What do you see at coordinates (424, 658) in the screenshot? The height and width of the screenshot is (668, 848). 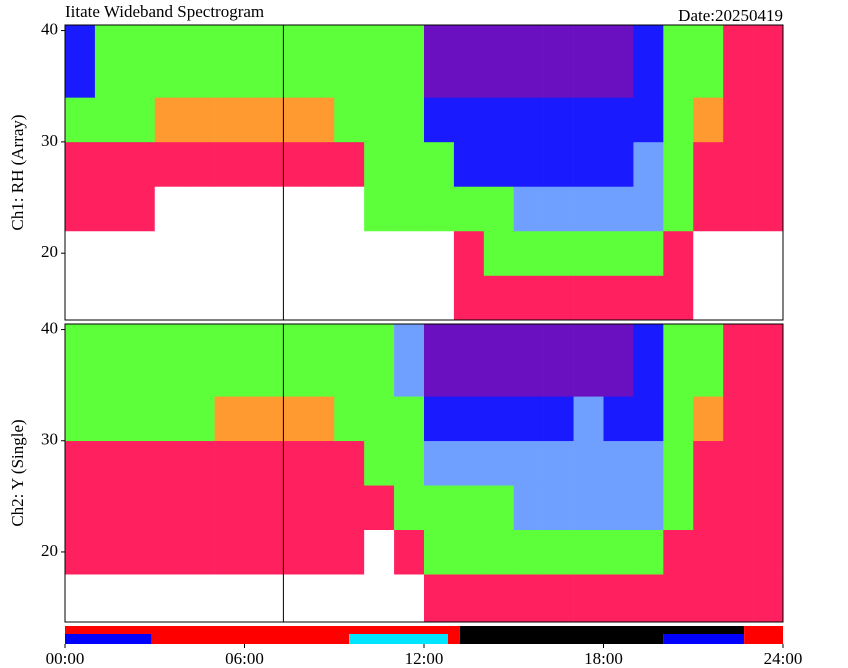 I see `x-tick-label: 12:00` at bounding box center [424, 658].